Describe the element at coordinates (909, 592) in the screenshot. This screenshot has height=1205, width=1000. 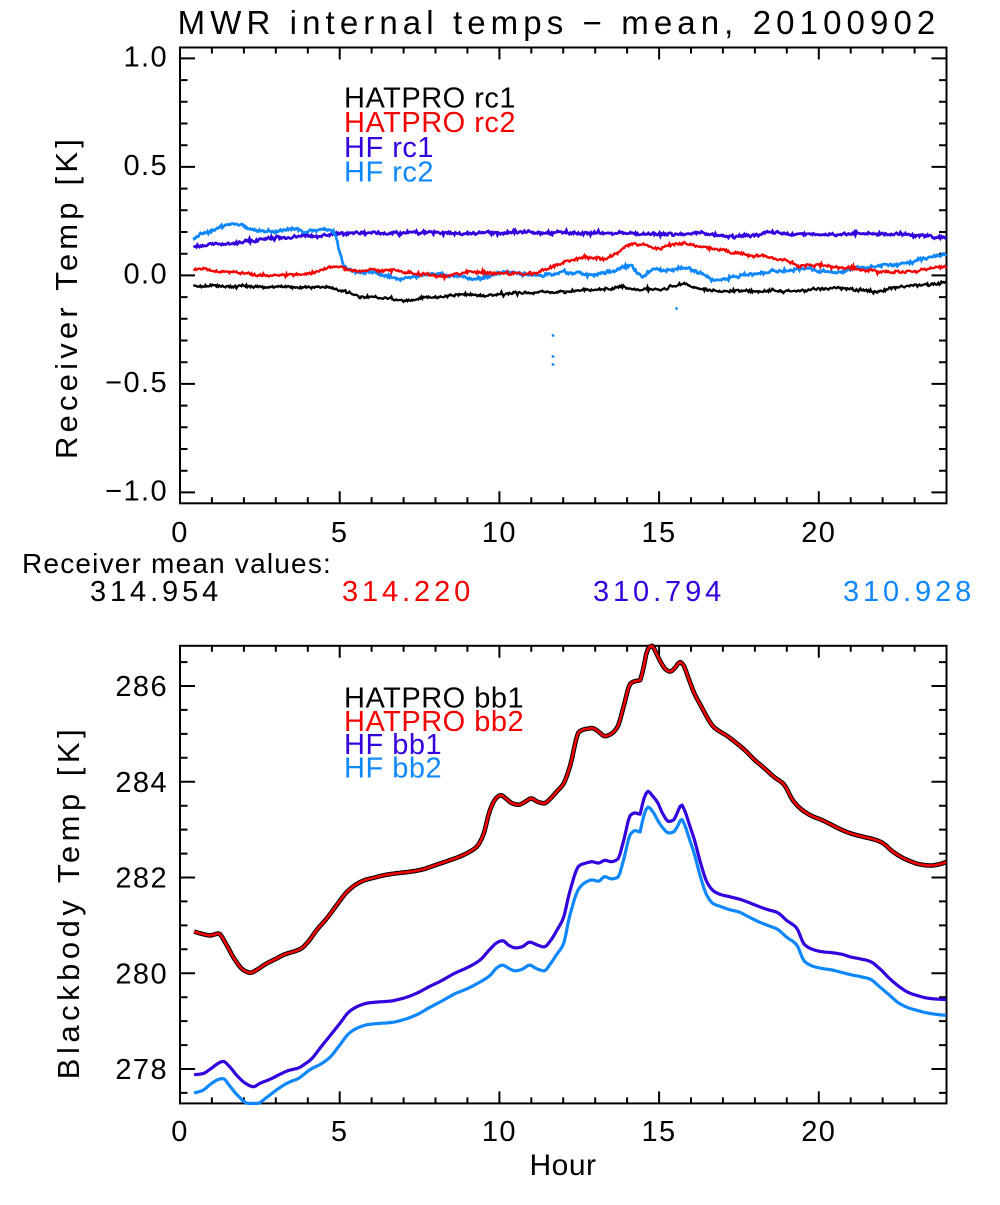
I see `svg-text: 310.928` at that location.